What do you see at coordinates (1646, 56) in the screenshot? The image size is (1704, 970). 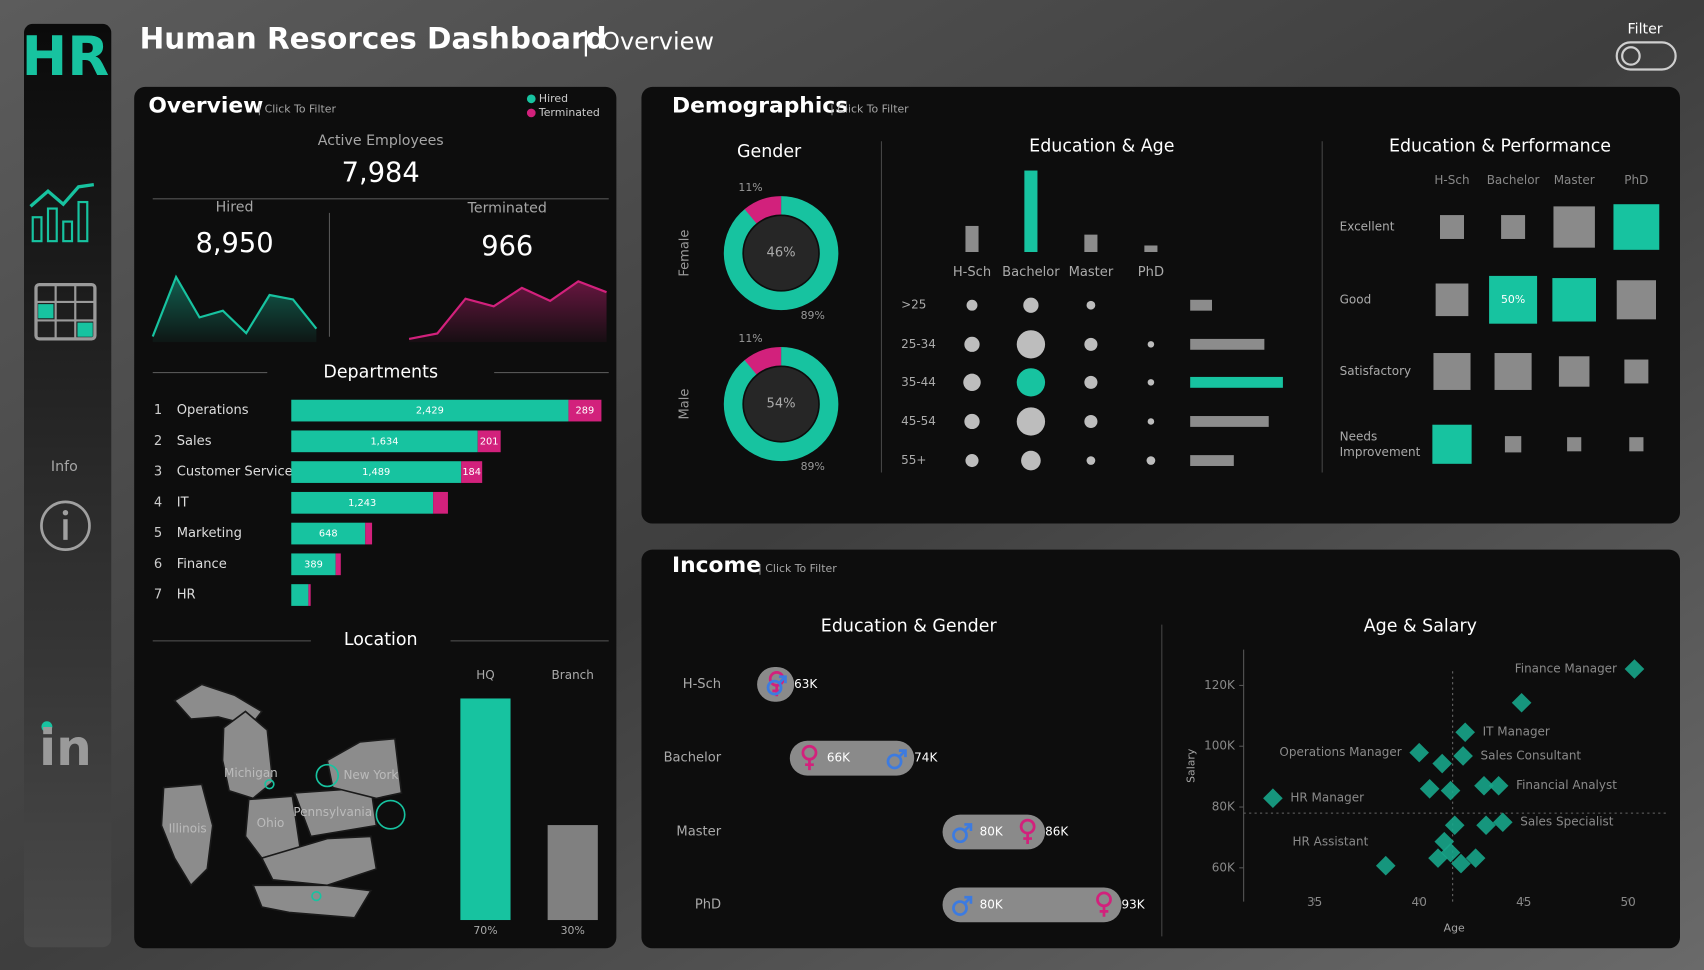 I see `filter-toggle` at bounding box center [1646, 56].